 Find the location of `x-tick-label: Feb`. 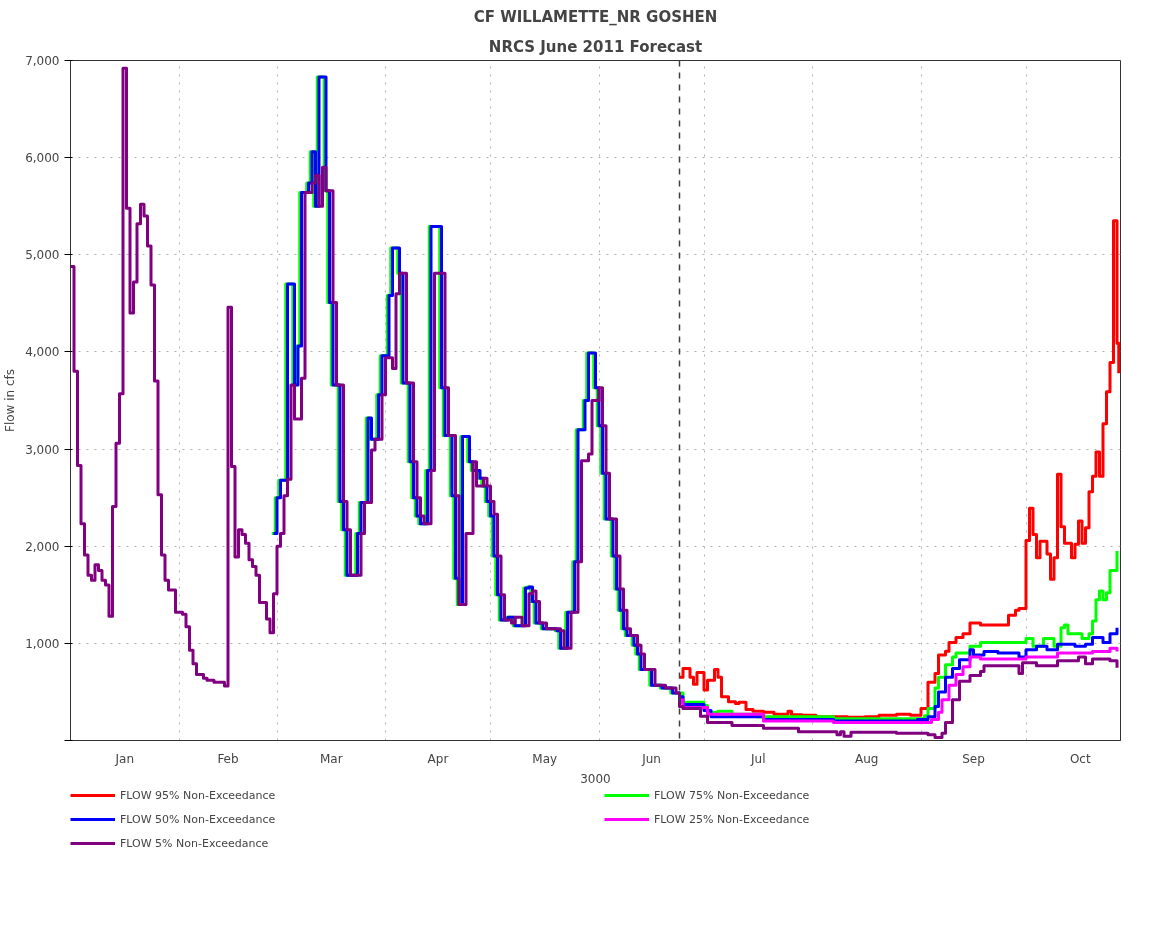

x-tick-label: Feb is located at coordinates (228, 758).